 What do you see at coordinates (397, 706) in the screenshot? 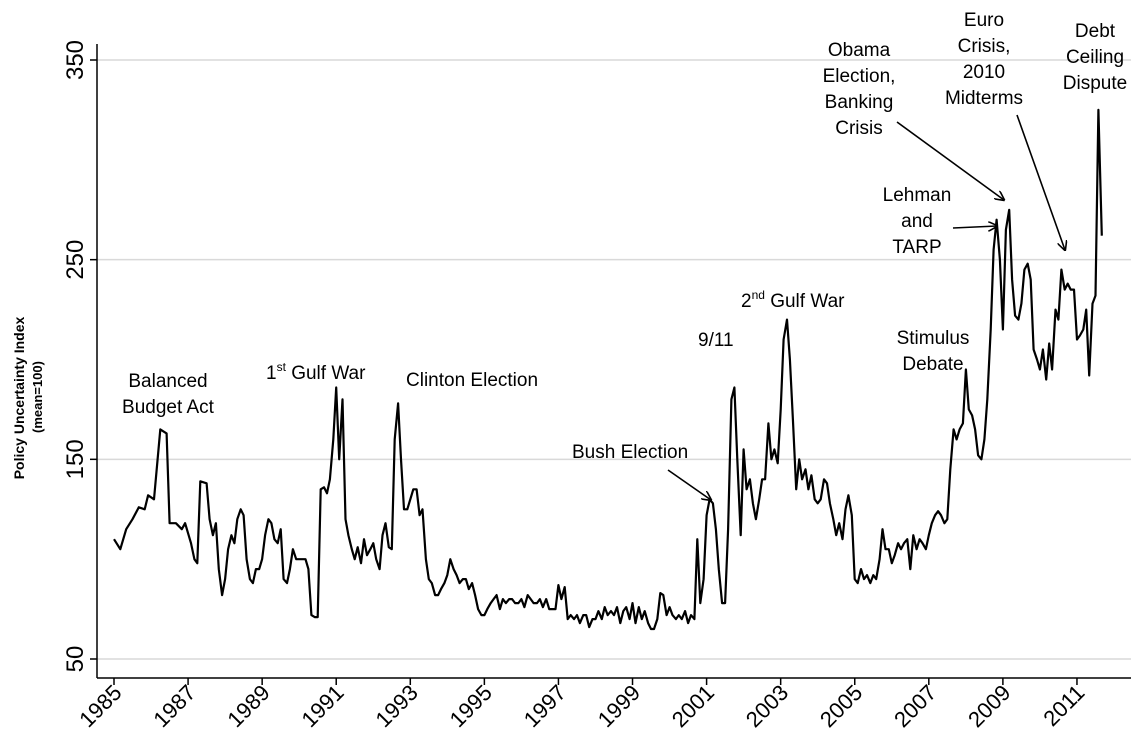
I see `x-tick-label: 1993` at bounding box center [397, 706].